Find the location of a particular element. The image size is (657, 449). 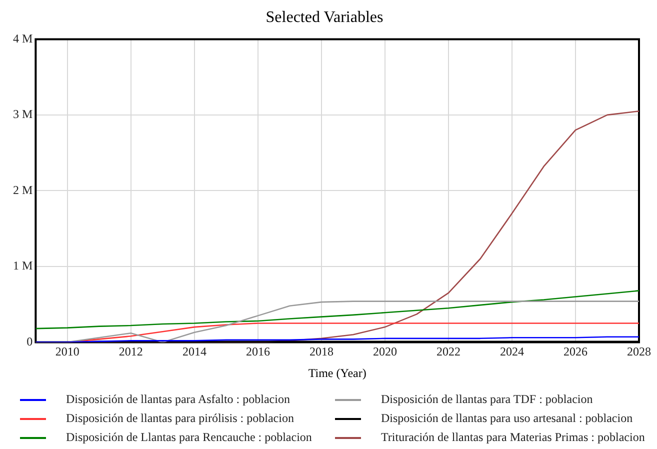

legend-label: Disposición de llantas para TDF : poblacion is located at coordinates (487, 399).